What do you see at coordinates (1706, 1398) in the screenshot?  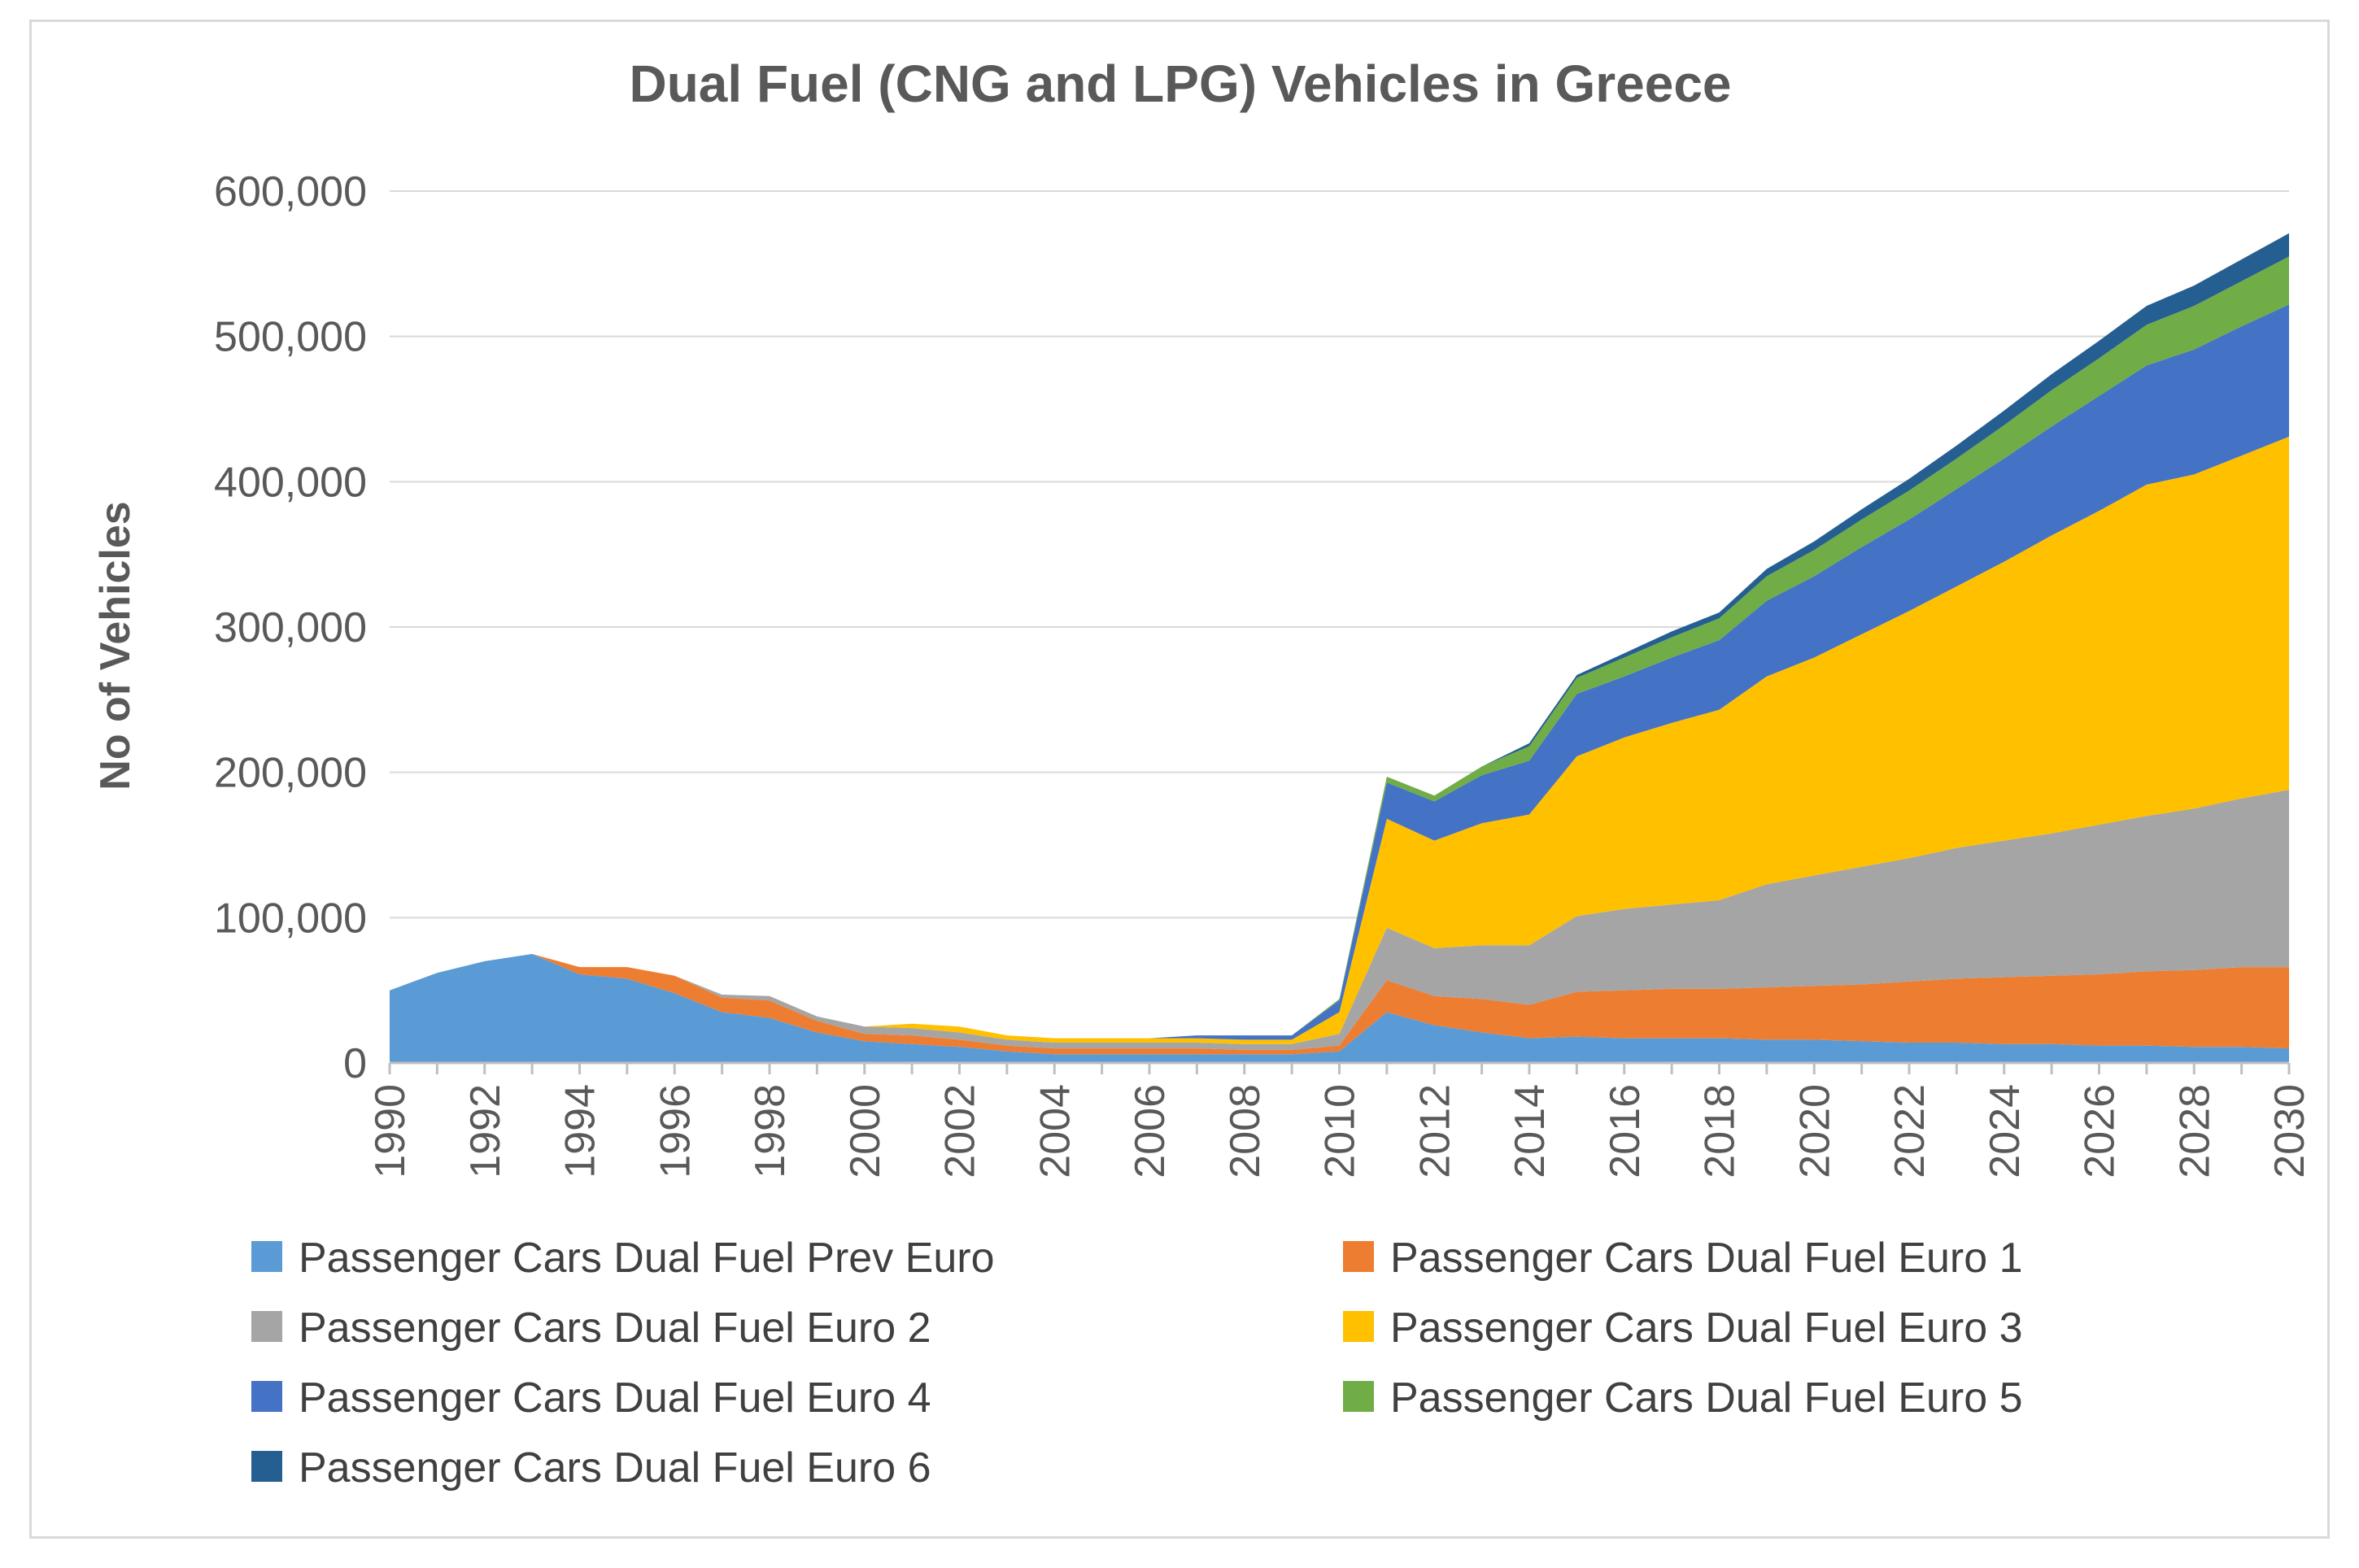 I see `legend-label-6: Passenger Cars Dual Fuel Euro 5` at bounding box center [1706, 1398].